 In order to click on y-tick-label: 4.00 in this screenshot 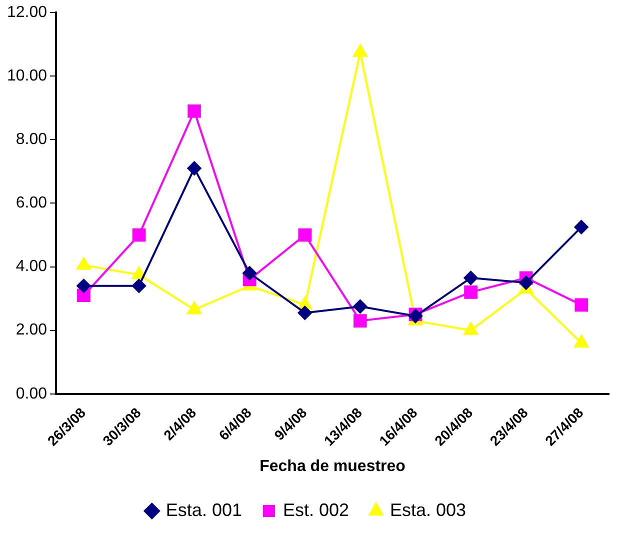, I will do `click(32, 267)`.